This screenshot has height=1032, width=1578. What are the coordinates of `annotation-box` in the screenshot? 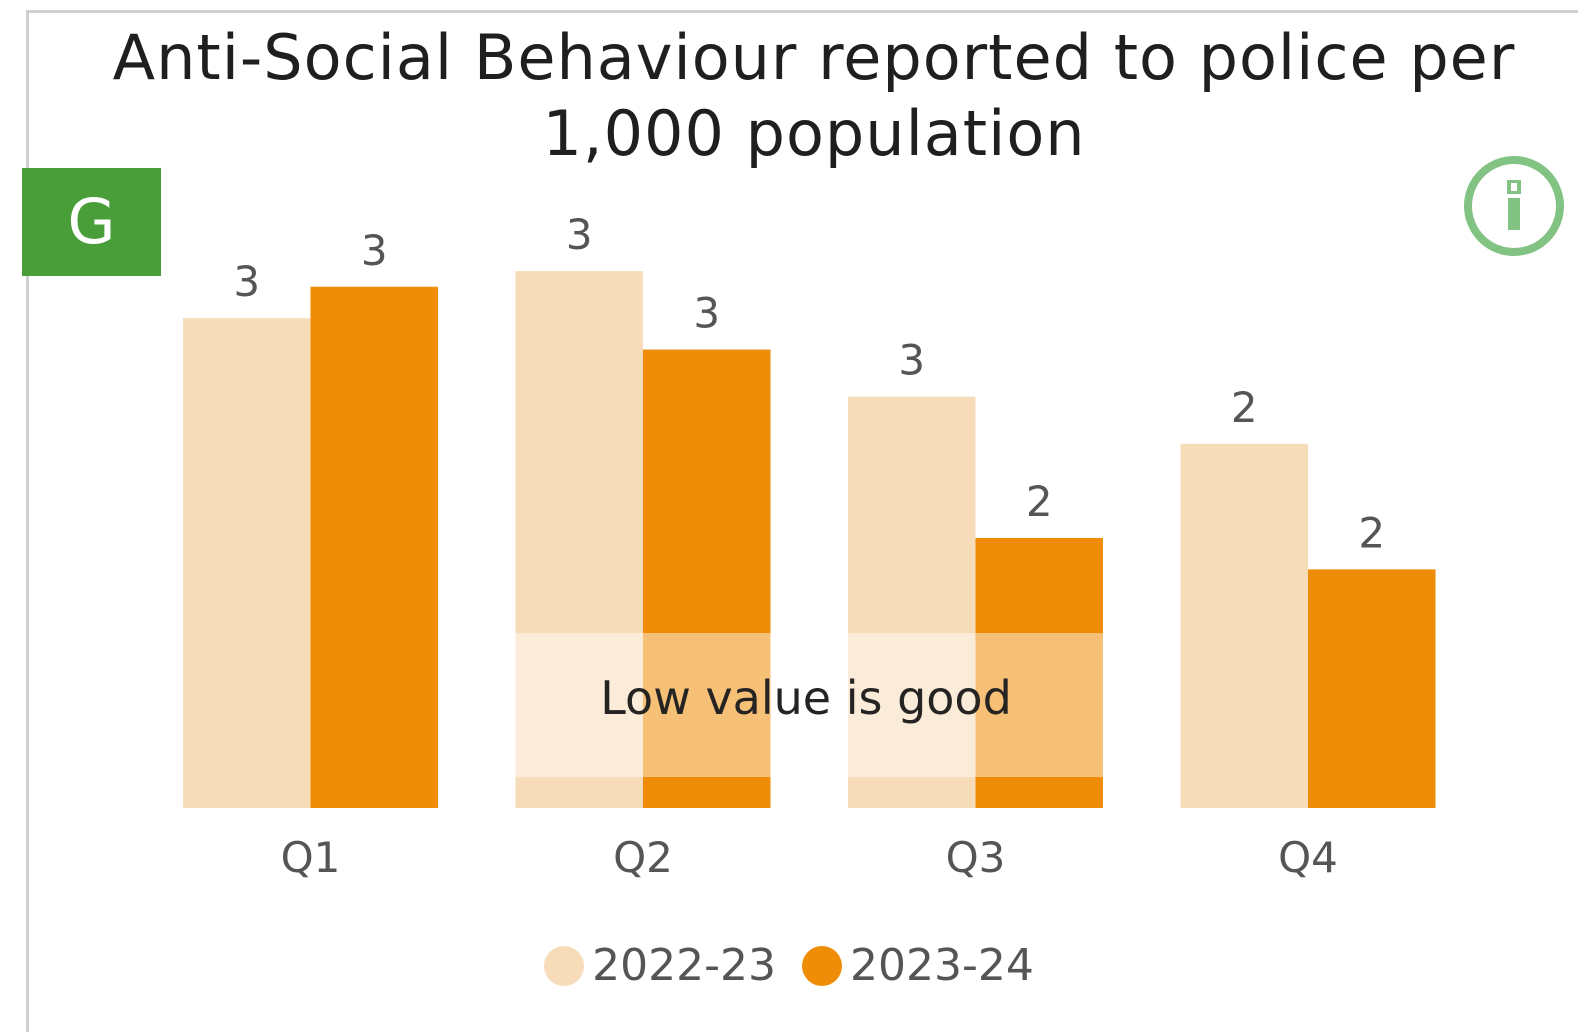 It's located at (809, 705).